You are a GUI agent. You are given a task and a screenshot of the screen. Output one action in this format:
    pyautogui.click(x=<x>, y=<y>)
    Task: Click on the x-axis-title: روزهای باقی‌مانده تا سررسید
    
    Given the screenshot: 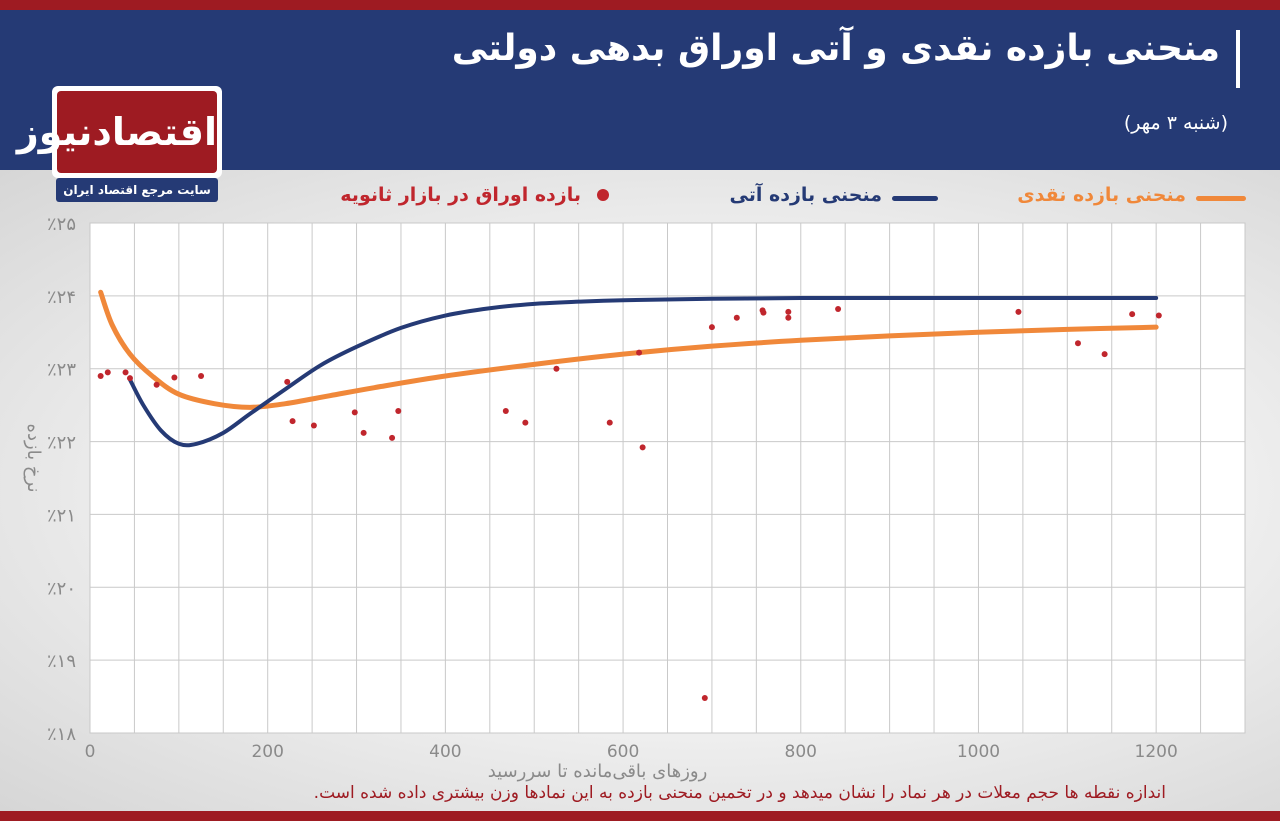 What is the action you would take?
    pyautogui.click(x=598, y=771)
    